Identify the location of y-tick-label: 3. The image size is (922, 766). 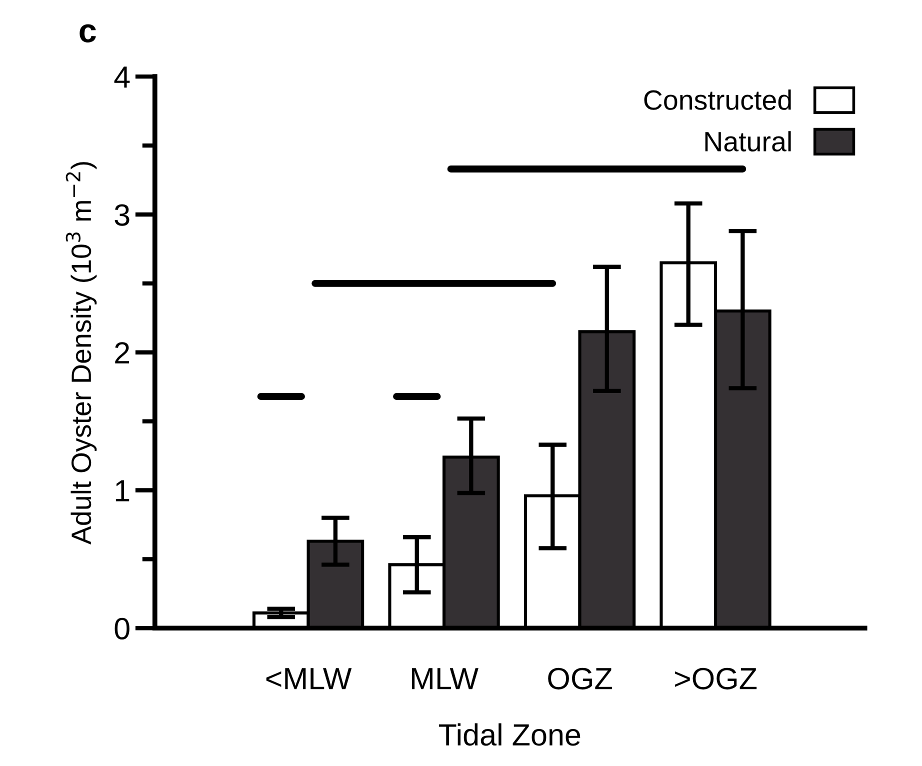
(122, 215).